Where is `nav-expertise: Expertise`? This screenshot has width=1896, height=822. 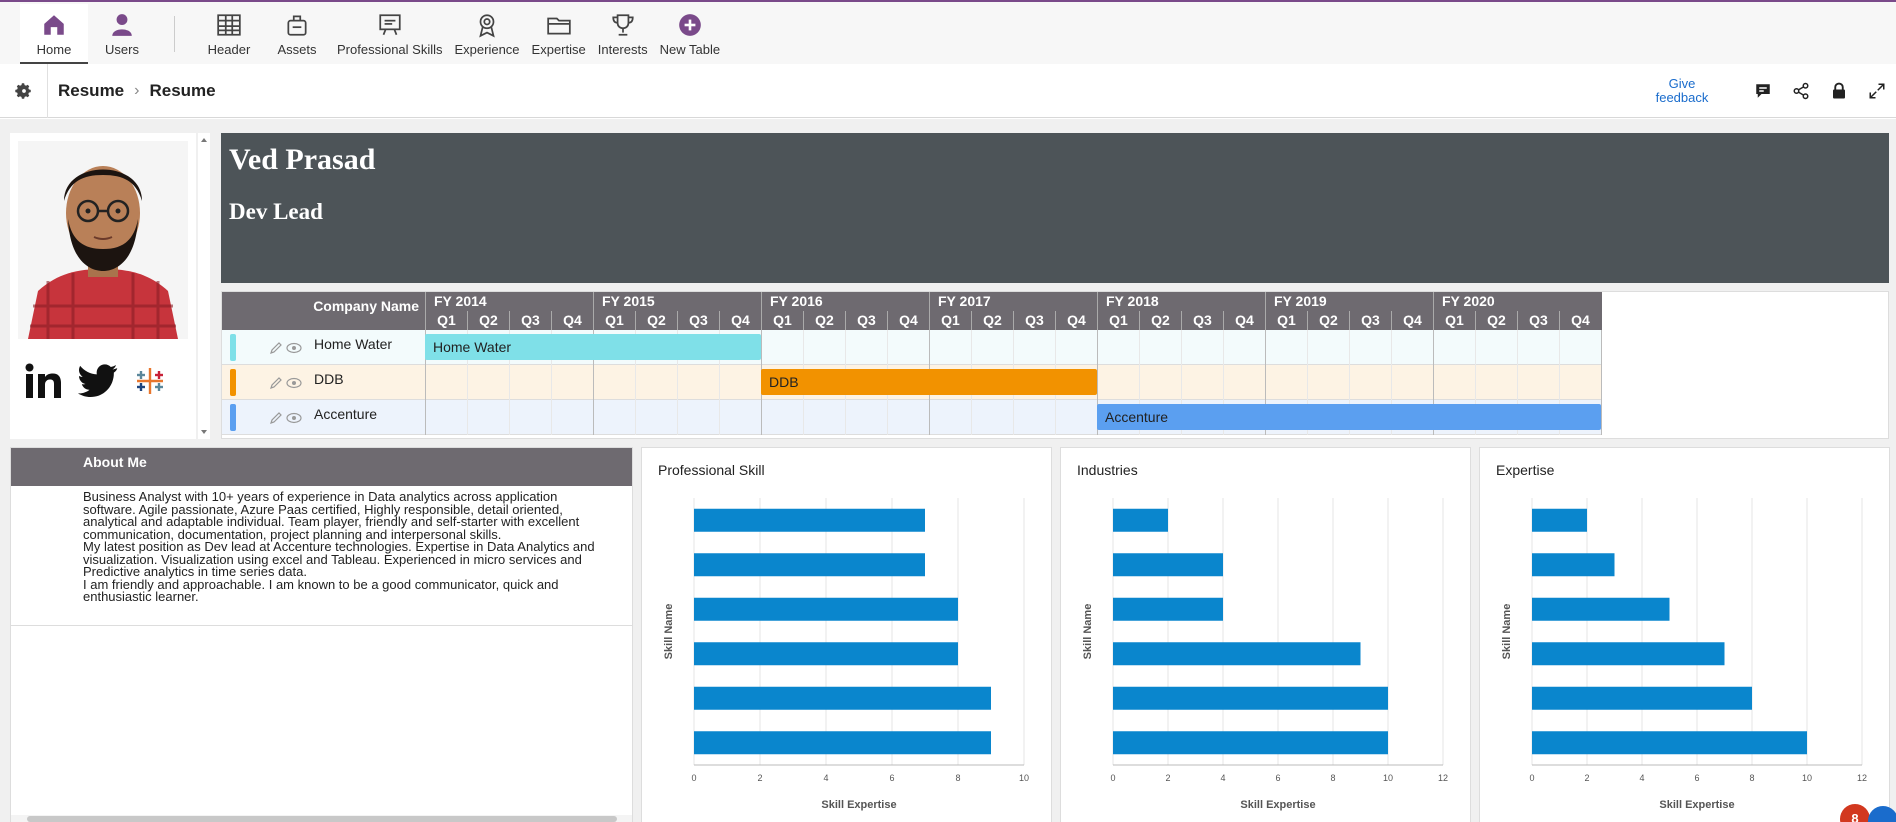 nav-expertise: Expertise is located at coordinates (559, 34).